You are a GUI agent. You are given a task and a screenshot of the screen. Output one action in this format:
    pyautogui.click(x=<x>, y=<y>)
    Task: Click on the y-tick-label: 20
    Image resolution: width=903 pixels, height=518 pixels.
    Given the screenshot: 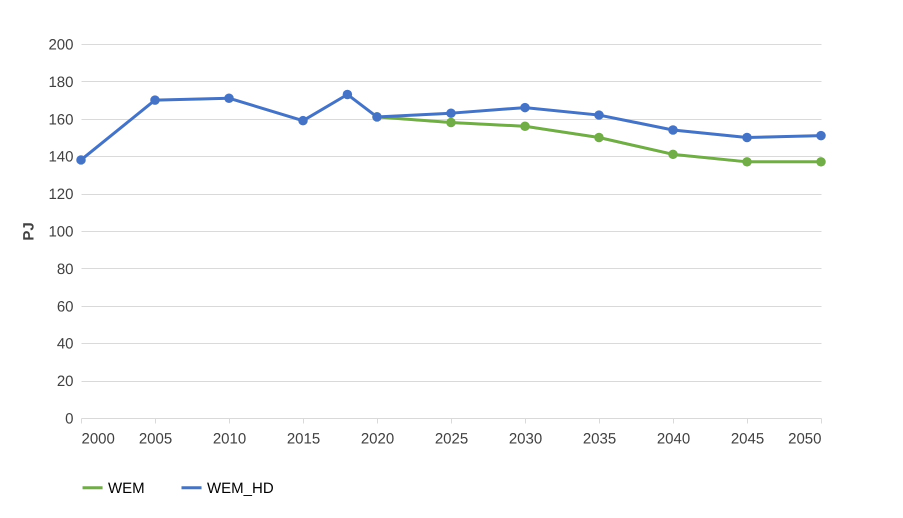 What is the action you would take?
    pyautogui.click(x=65, y=381)
    